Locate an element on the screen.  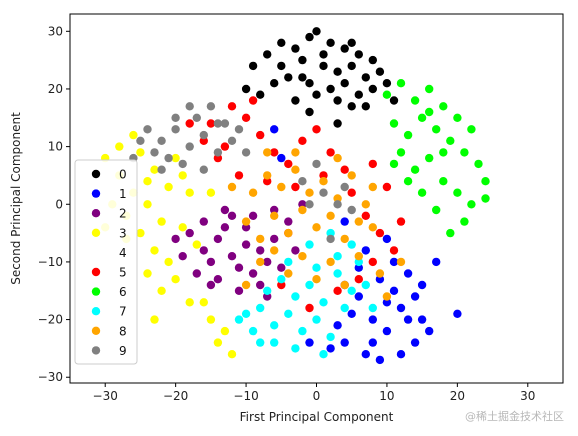
y-tick-label: 10 is located at coordinates (55, 147).